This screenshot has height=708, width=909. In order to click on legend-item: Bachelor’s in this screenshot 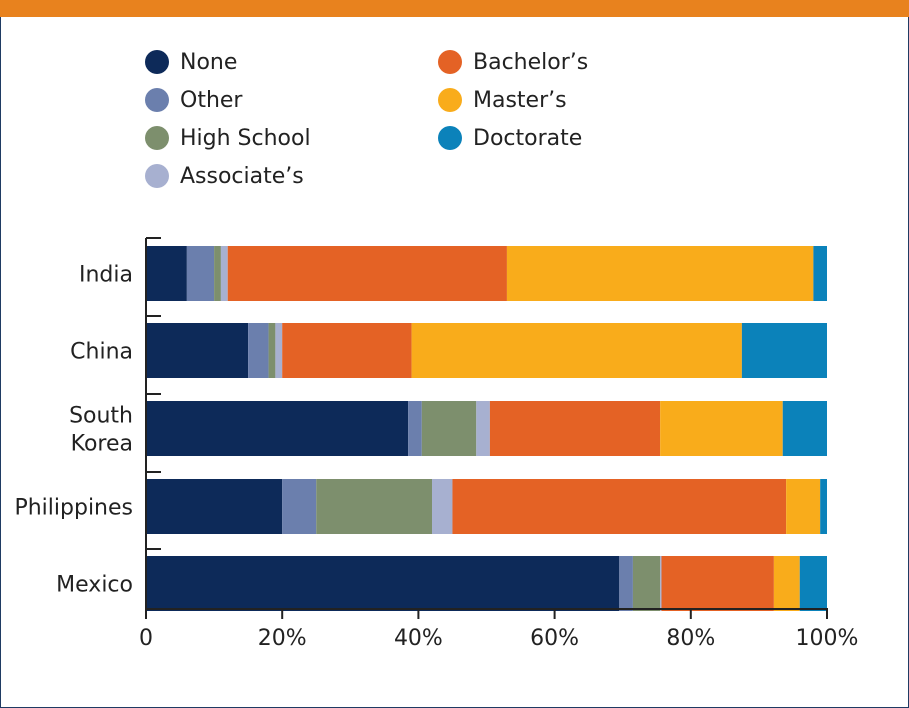, I will do `click(513, 62)`.